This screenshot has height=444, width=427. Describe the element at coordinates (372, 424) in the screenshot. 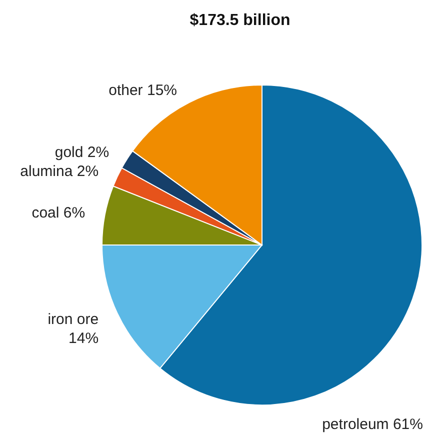

I see `slice-label: petroleum 61%` at that location.